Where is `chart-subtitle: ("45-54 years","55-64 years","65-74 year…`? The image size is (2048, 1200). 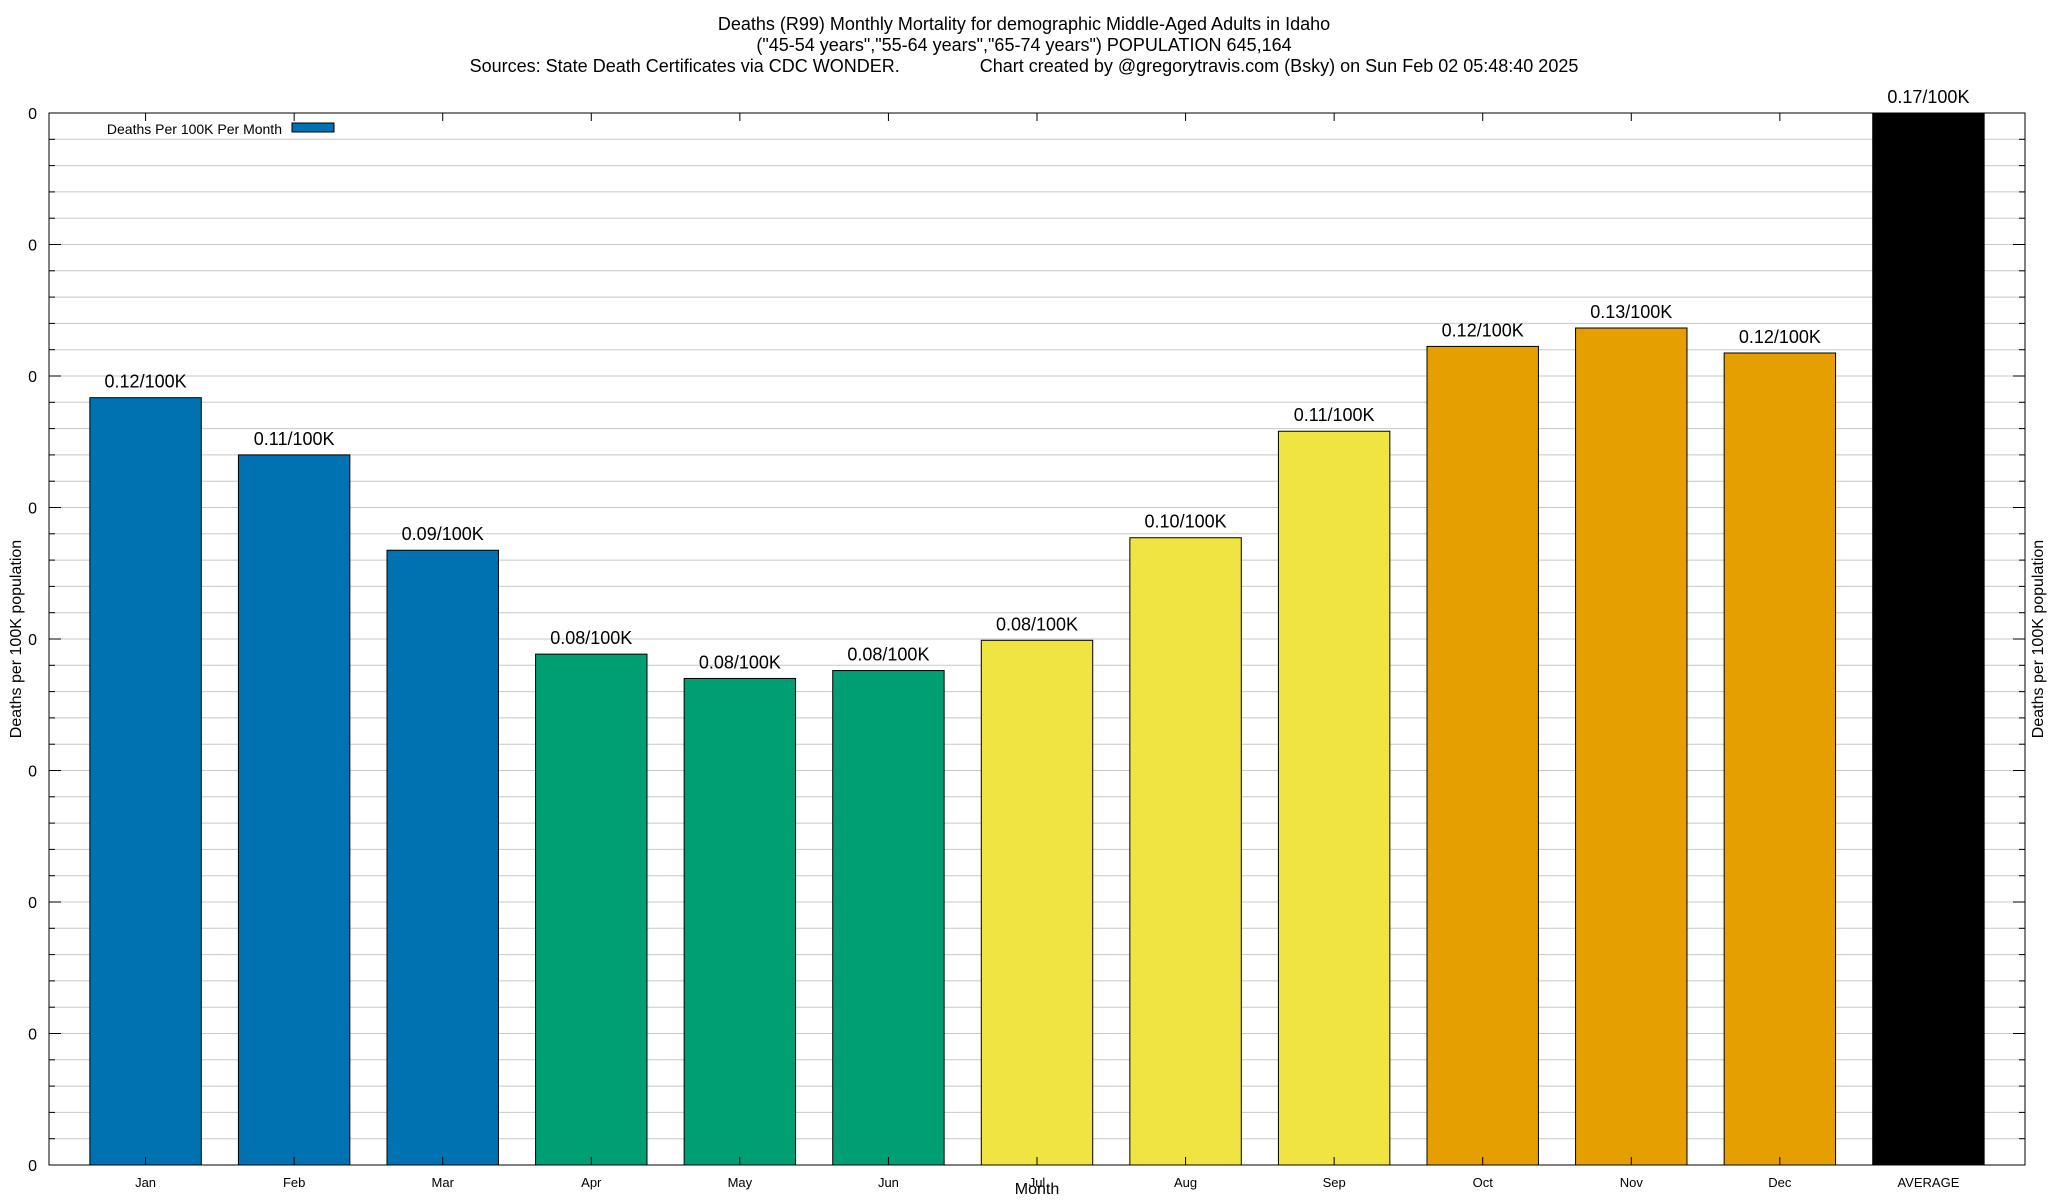
chart-subtitle: ("45-54 years","55-64 years","65-74 year… is located at coordinates (1024, 45).